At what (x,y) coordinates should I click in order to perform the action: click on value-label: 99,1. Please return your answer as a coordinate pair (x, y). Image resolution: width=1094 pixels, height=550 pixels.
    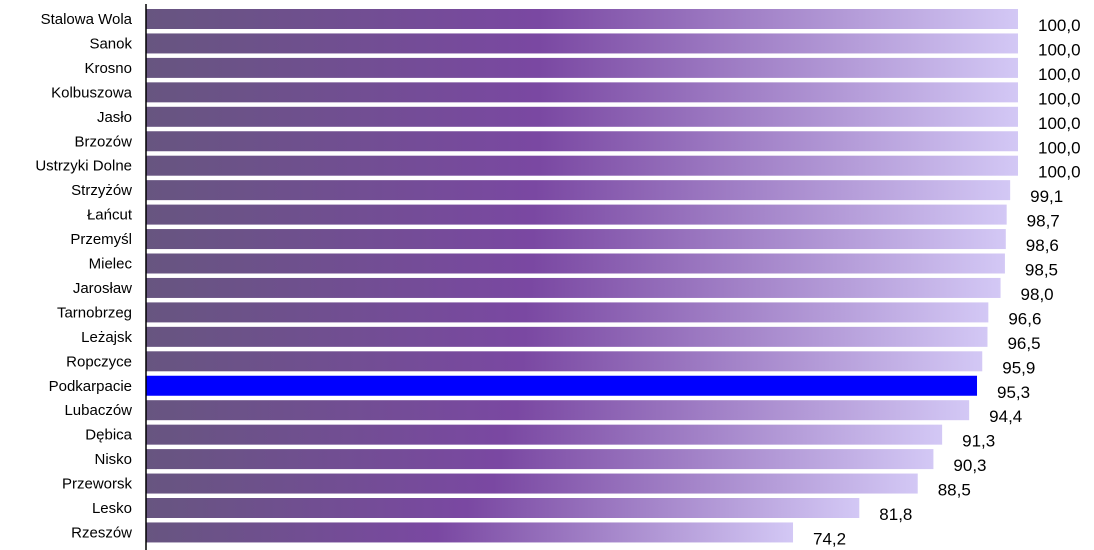
    Looking at the image, I should click on (1046, 196).